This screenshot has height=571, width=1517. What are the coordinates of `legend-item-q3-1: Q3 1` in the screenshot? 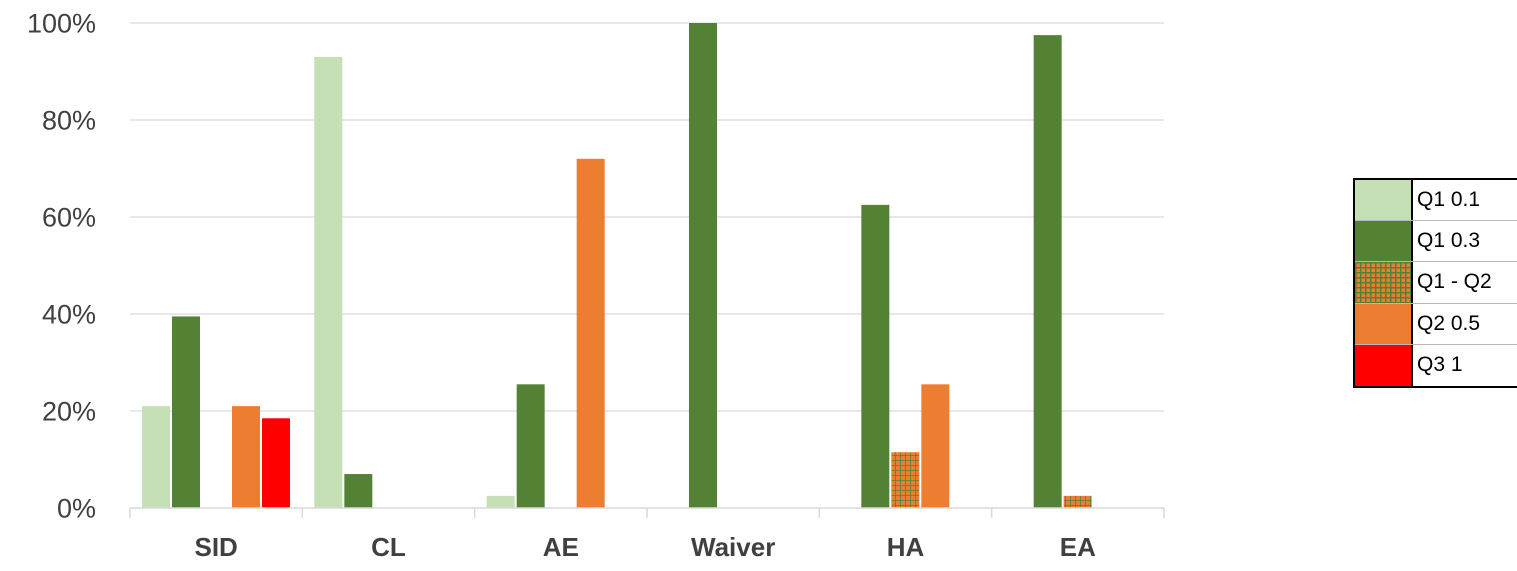 It's located at (1436, 365).